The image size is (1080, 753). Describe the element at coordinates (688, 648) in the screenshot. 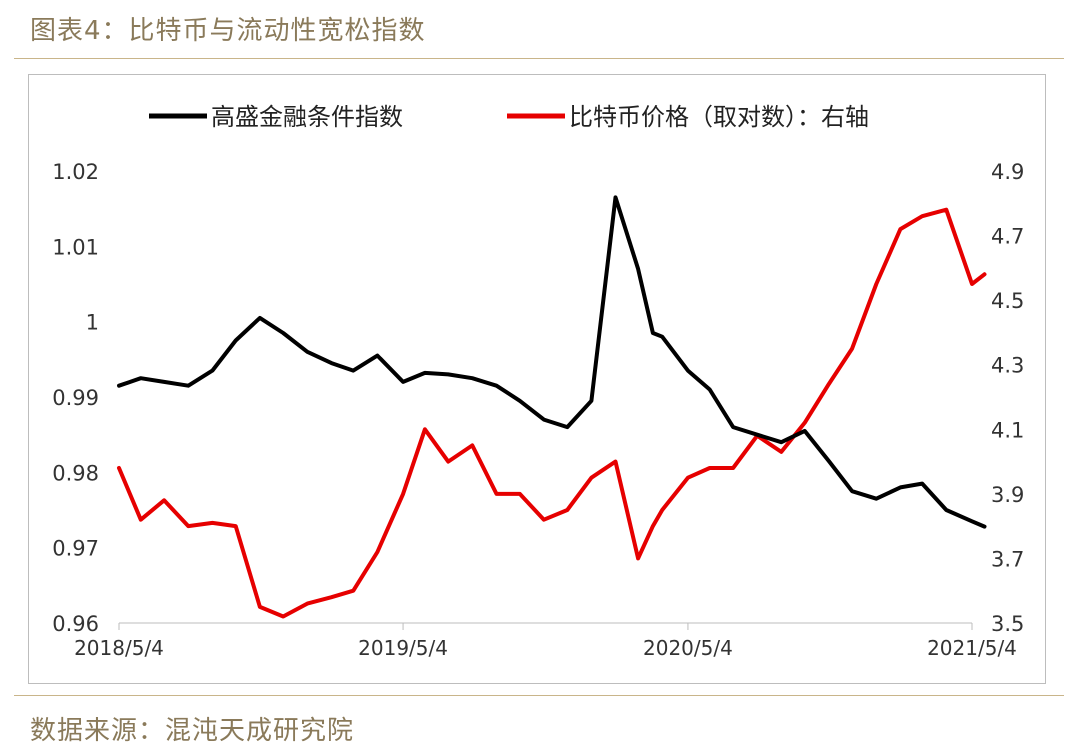

I see `x-tick-label: 2020/5/4` at that location.